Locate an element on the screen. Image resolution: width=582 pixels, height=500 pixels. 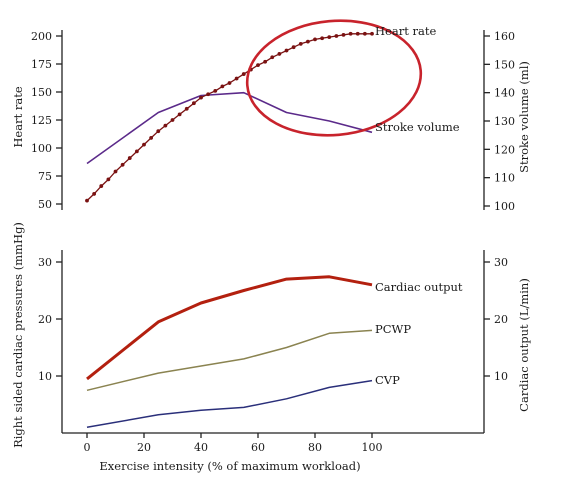
heart-rate-axis-tick-label: 175 is located at coordinates (41, 64).